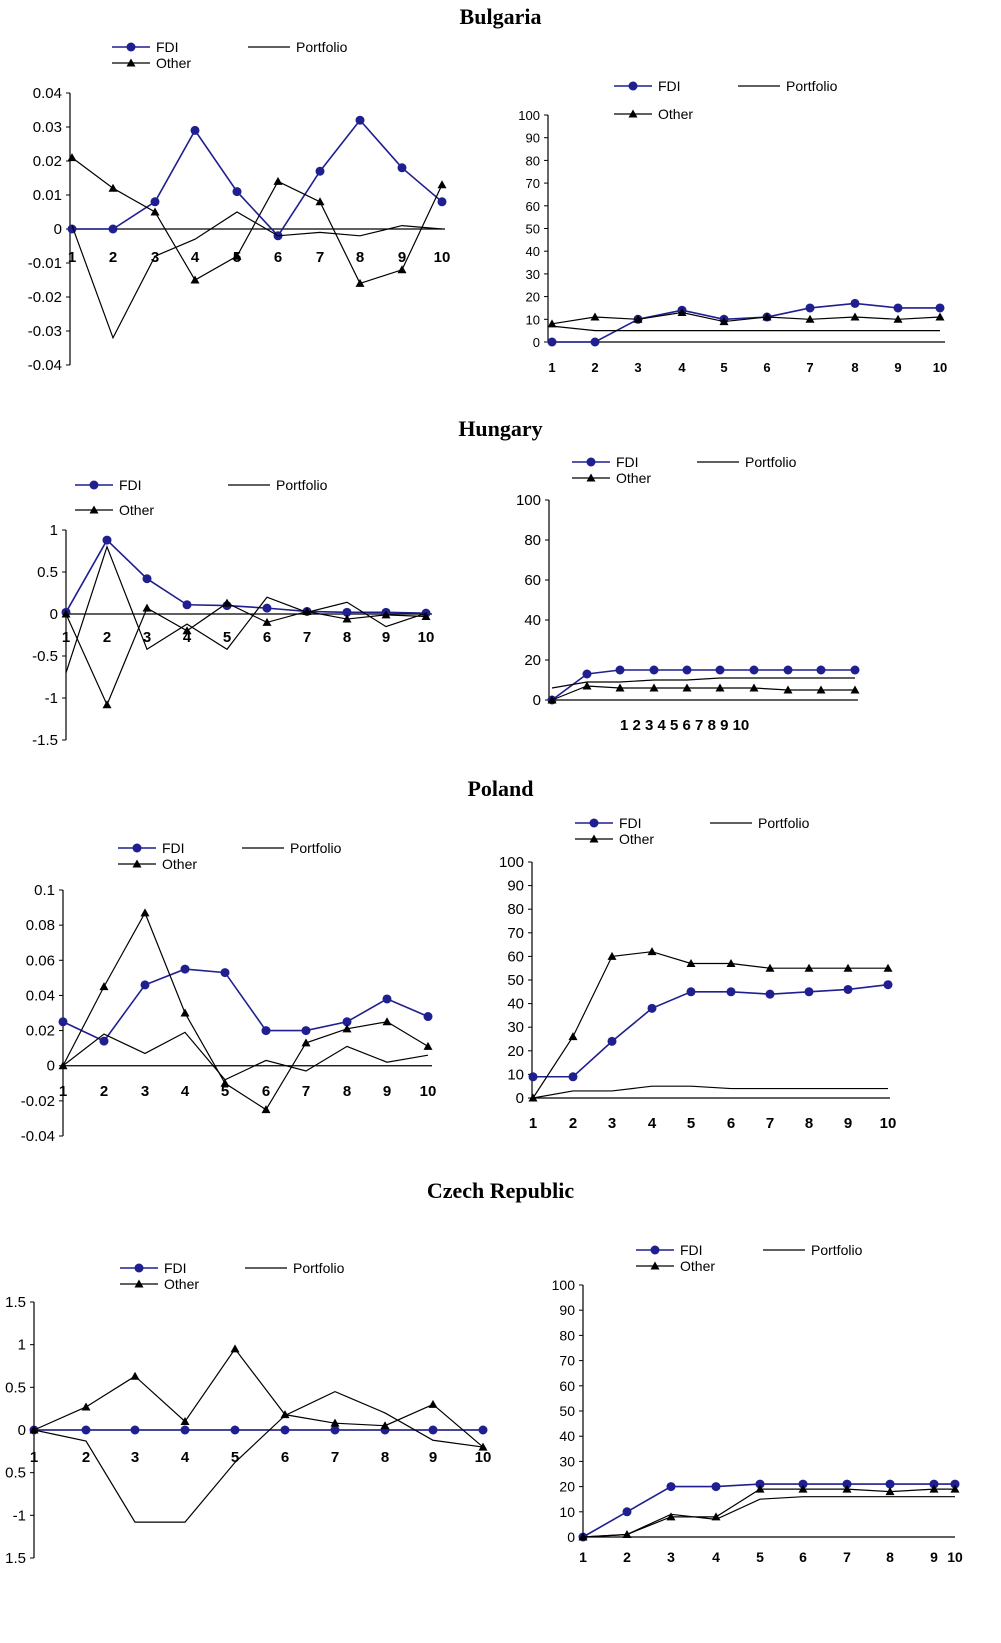  Describe the element at coordinates (573, 1123) in the screenshot. I see `x-tick-label: 2` at that location.